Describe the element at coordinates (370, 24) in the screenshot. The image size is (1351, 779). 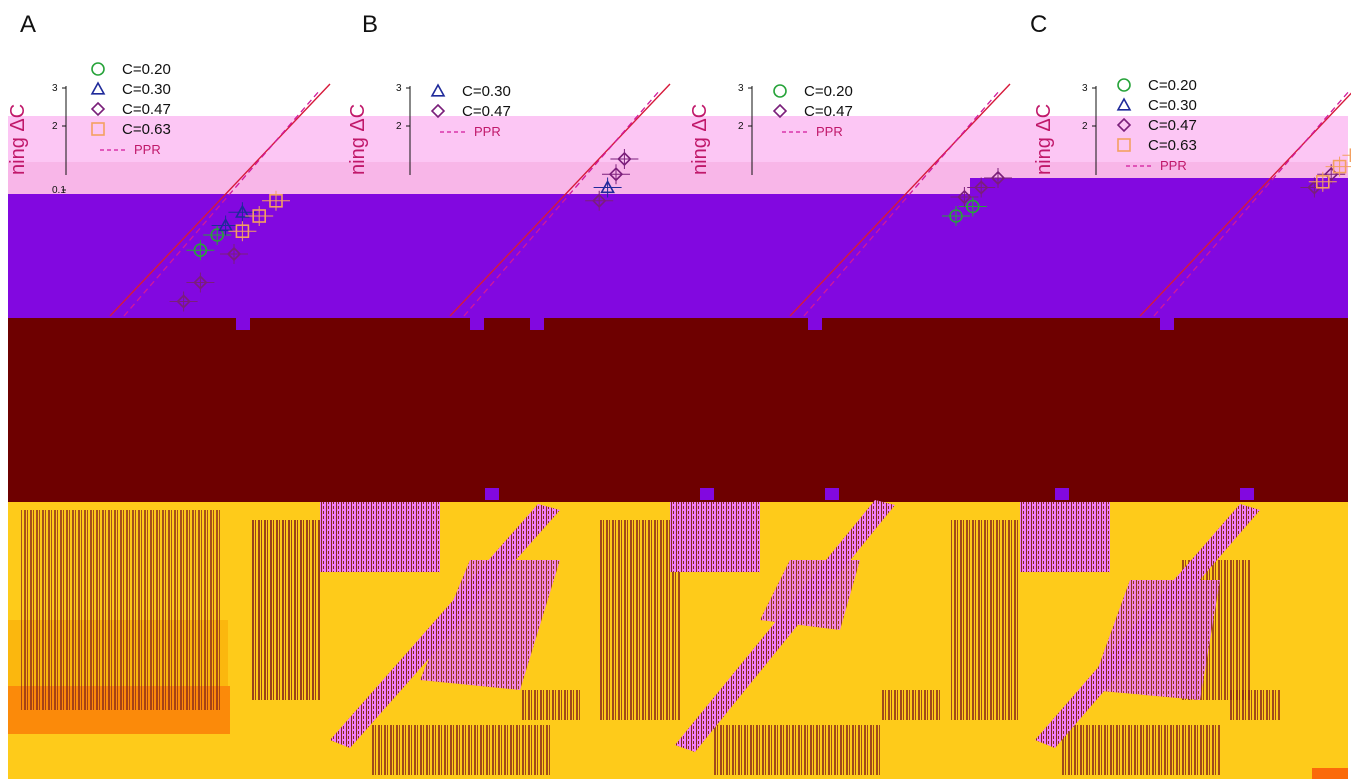
I see `panel-label-b: B` at that location.